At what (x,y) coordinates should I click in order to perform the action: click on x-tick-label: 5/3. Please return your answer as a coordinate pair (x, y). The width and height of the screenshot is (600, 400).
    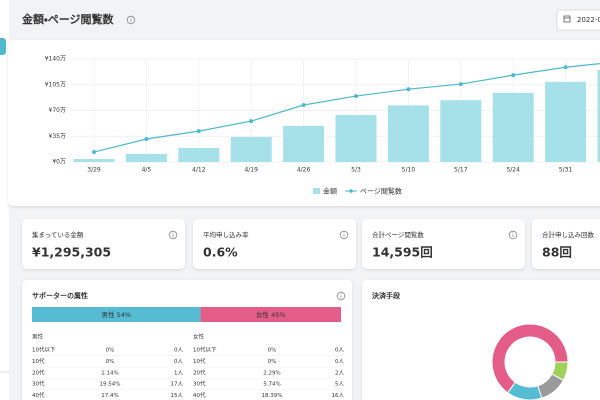
    Looking at the image, I should click on (356, 170).